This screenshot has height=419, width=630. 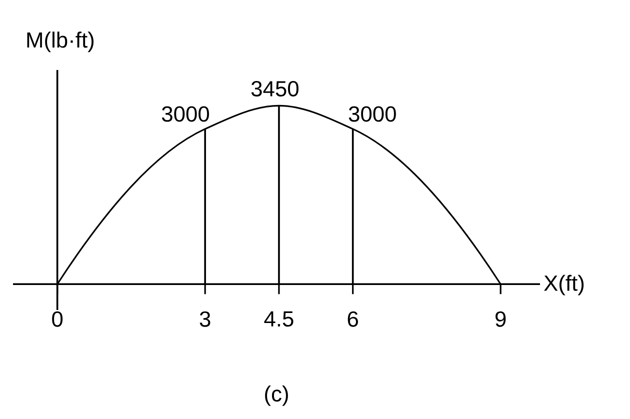 I want to click on x-tick-label: 4.5, so click(x=279, y=319).